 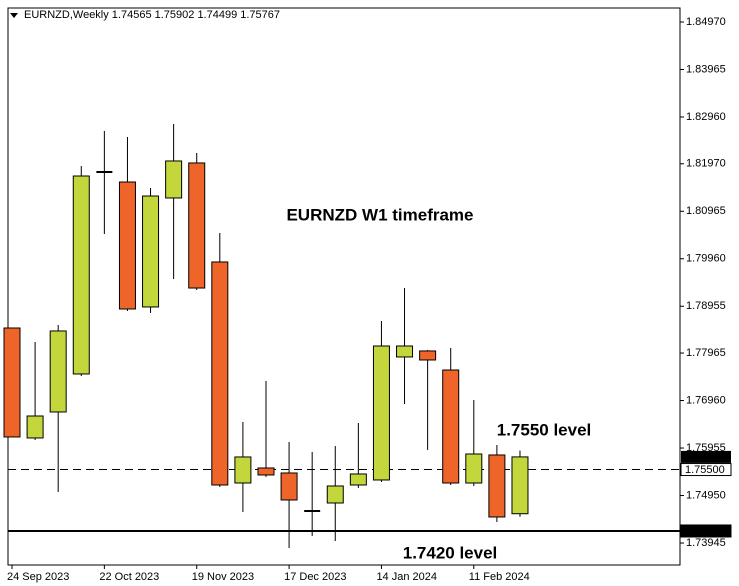 I want to click on last-price-label: 1.75767, so click(x=705, y=457).